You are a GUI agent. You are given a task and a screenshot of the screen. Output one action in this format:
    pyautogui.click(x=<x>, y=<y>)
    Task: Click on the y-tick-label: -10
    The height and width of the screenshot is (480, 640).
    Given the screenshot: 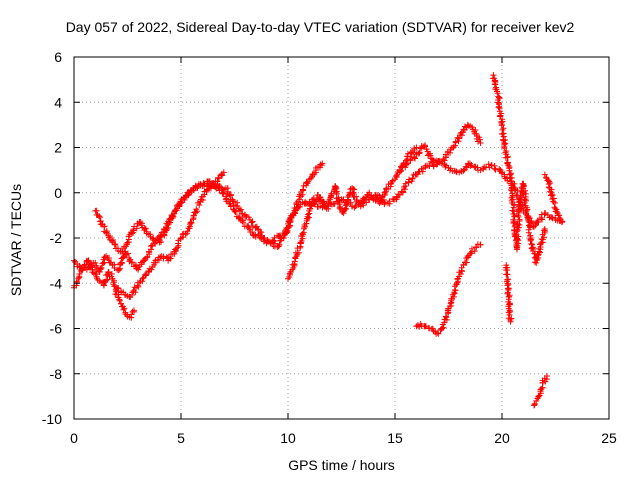 What is the action you would take?
    pyautogui.click(x=52, y=419)
    